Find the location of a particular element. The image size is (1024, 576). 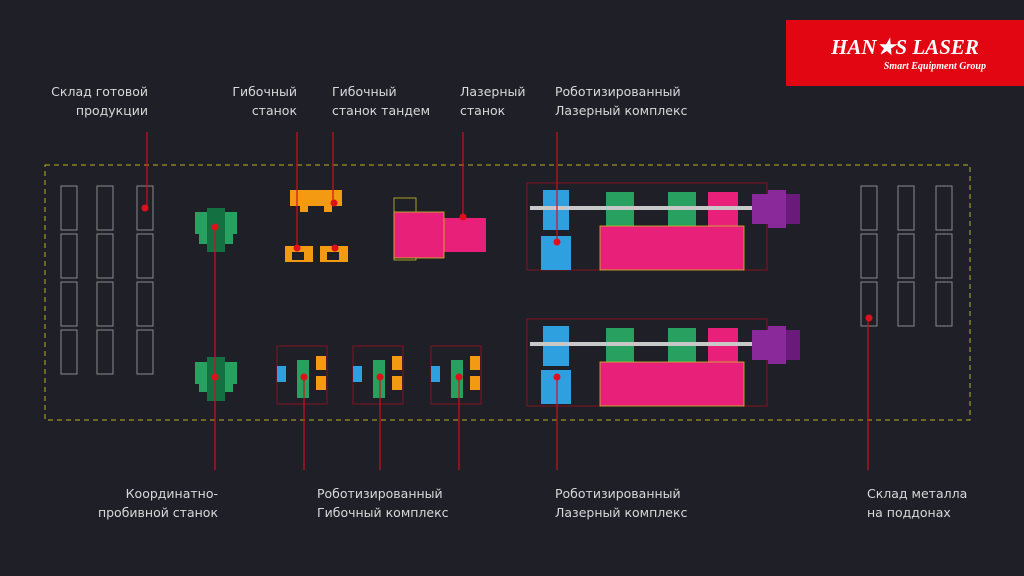

label: Склад металла на поддонах is located at coordinates (917, 503).